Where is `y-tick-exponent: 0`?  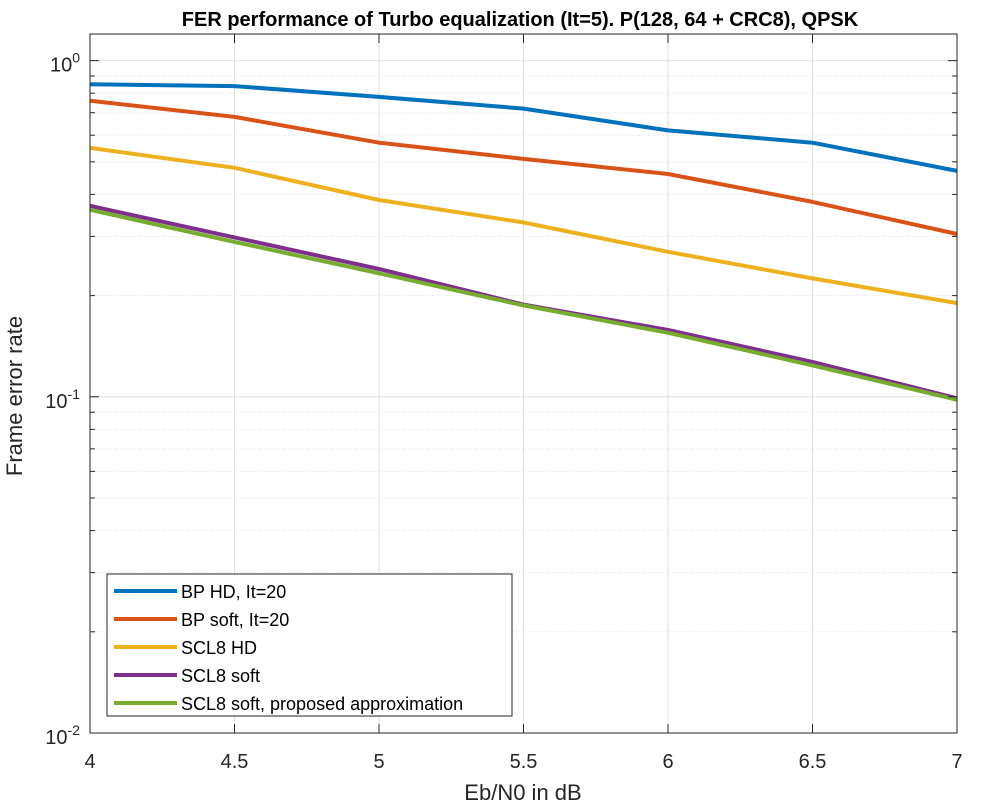 y-tick-exponent: 0 is located at coordinates (76, 58).